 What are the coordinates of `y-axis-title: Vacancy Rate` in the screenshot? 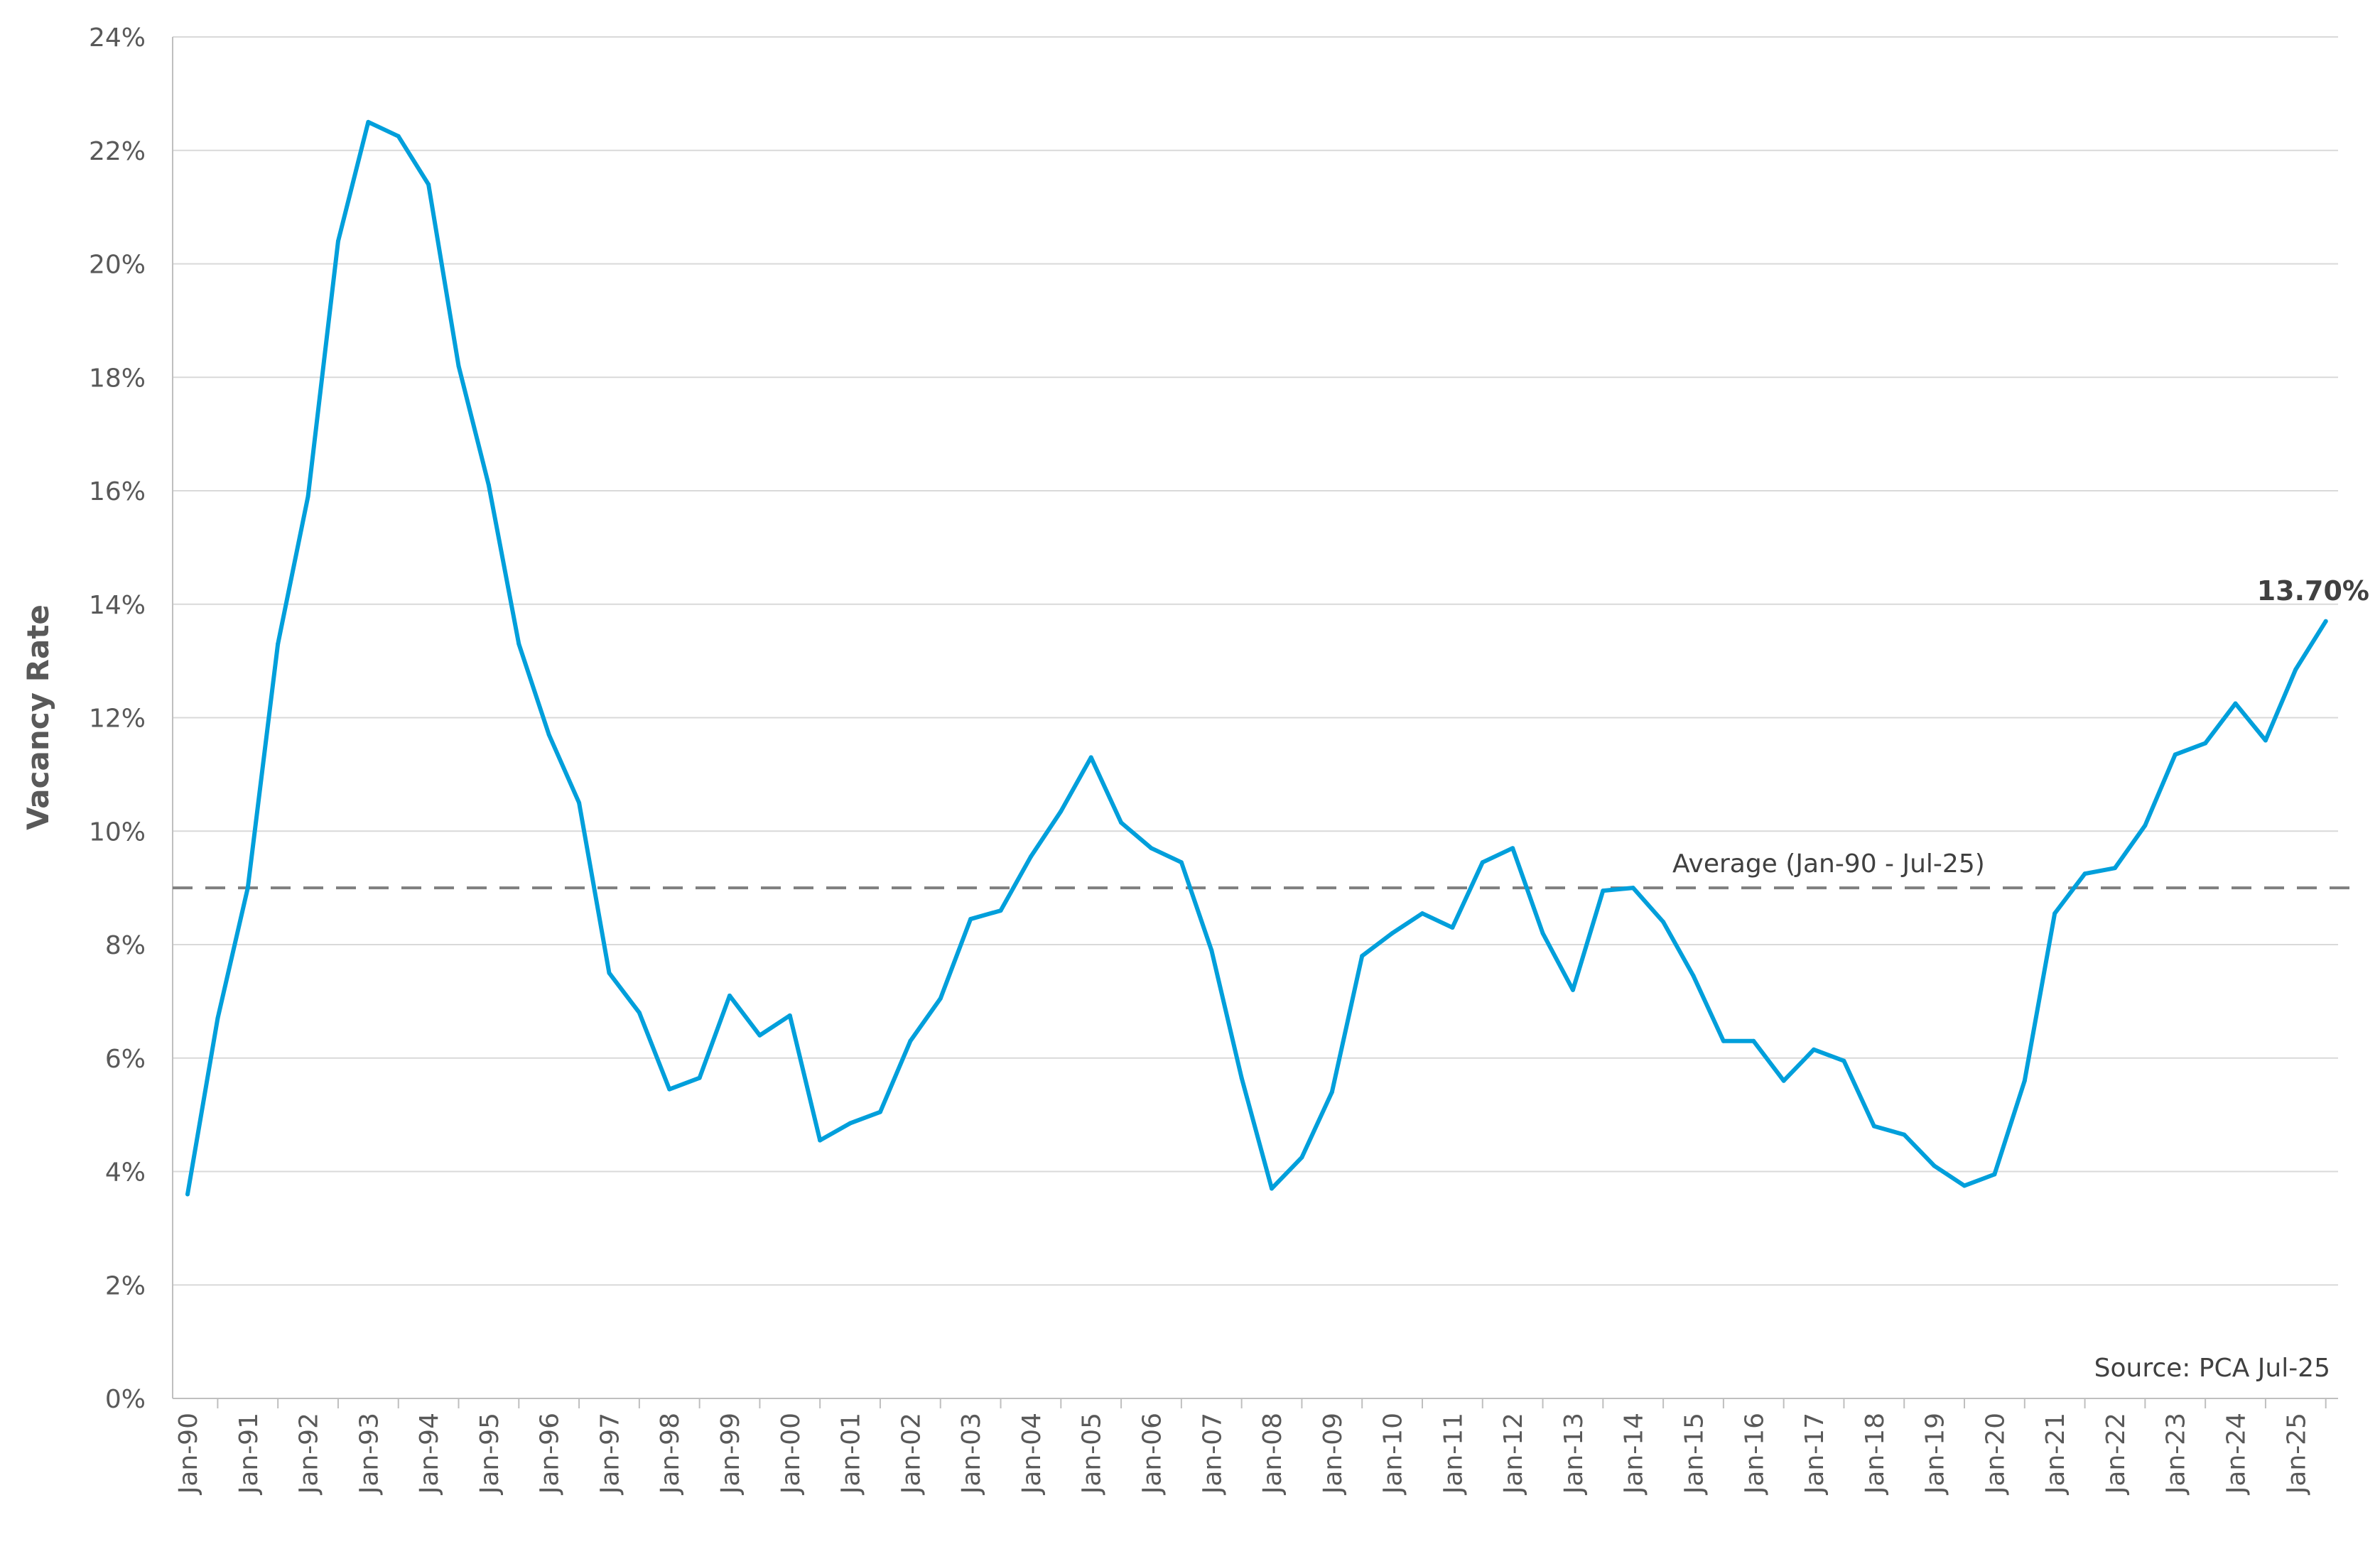 It's located at (38, 717).